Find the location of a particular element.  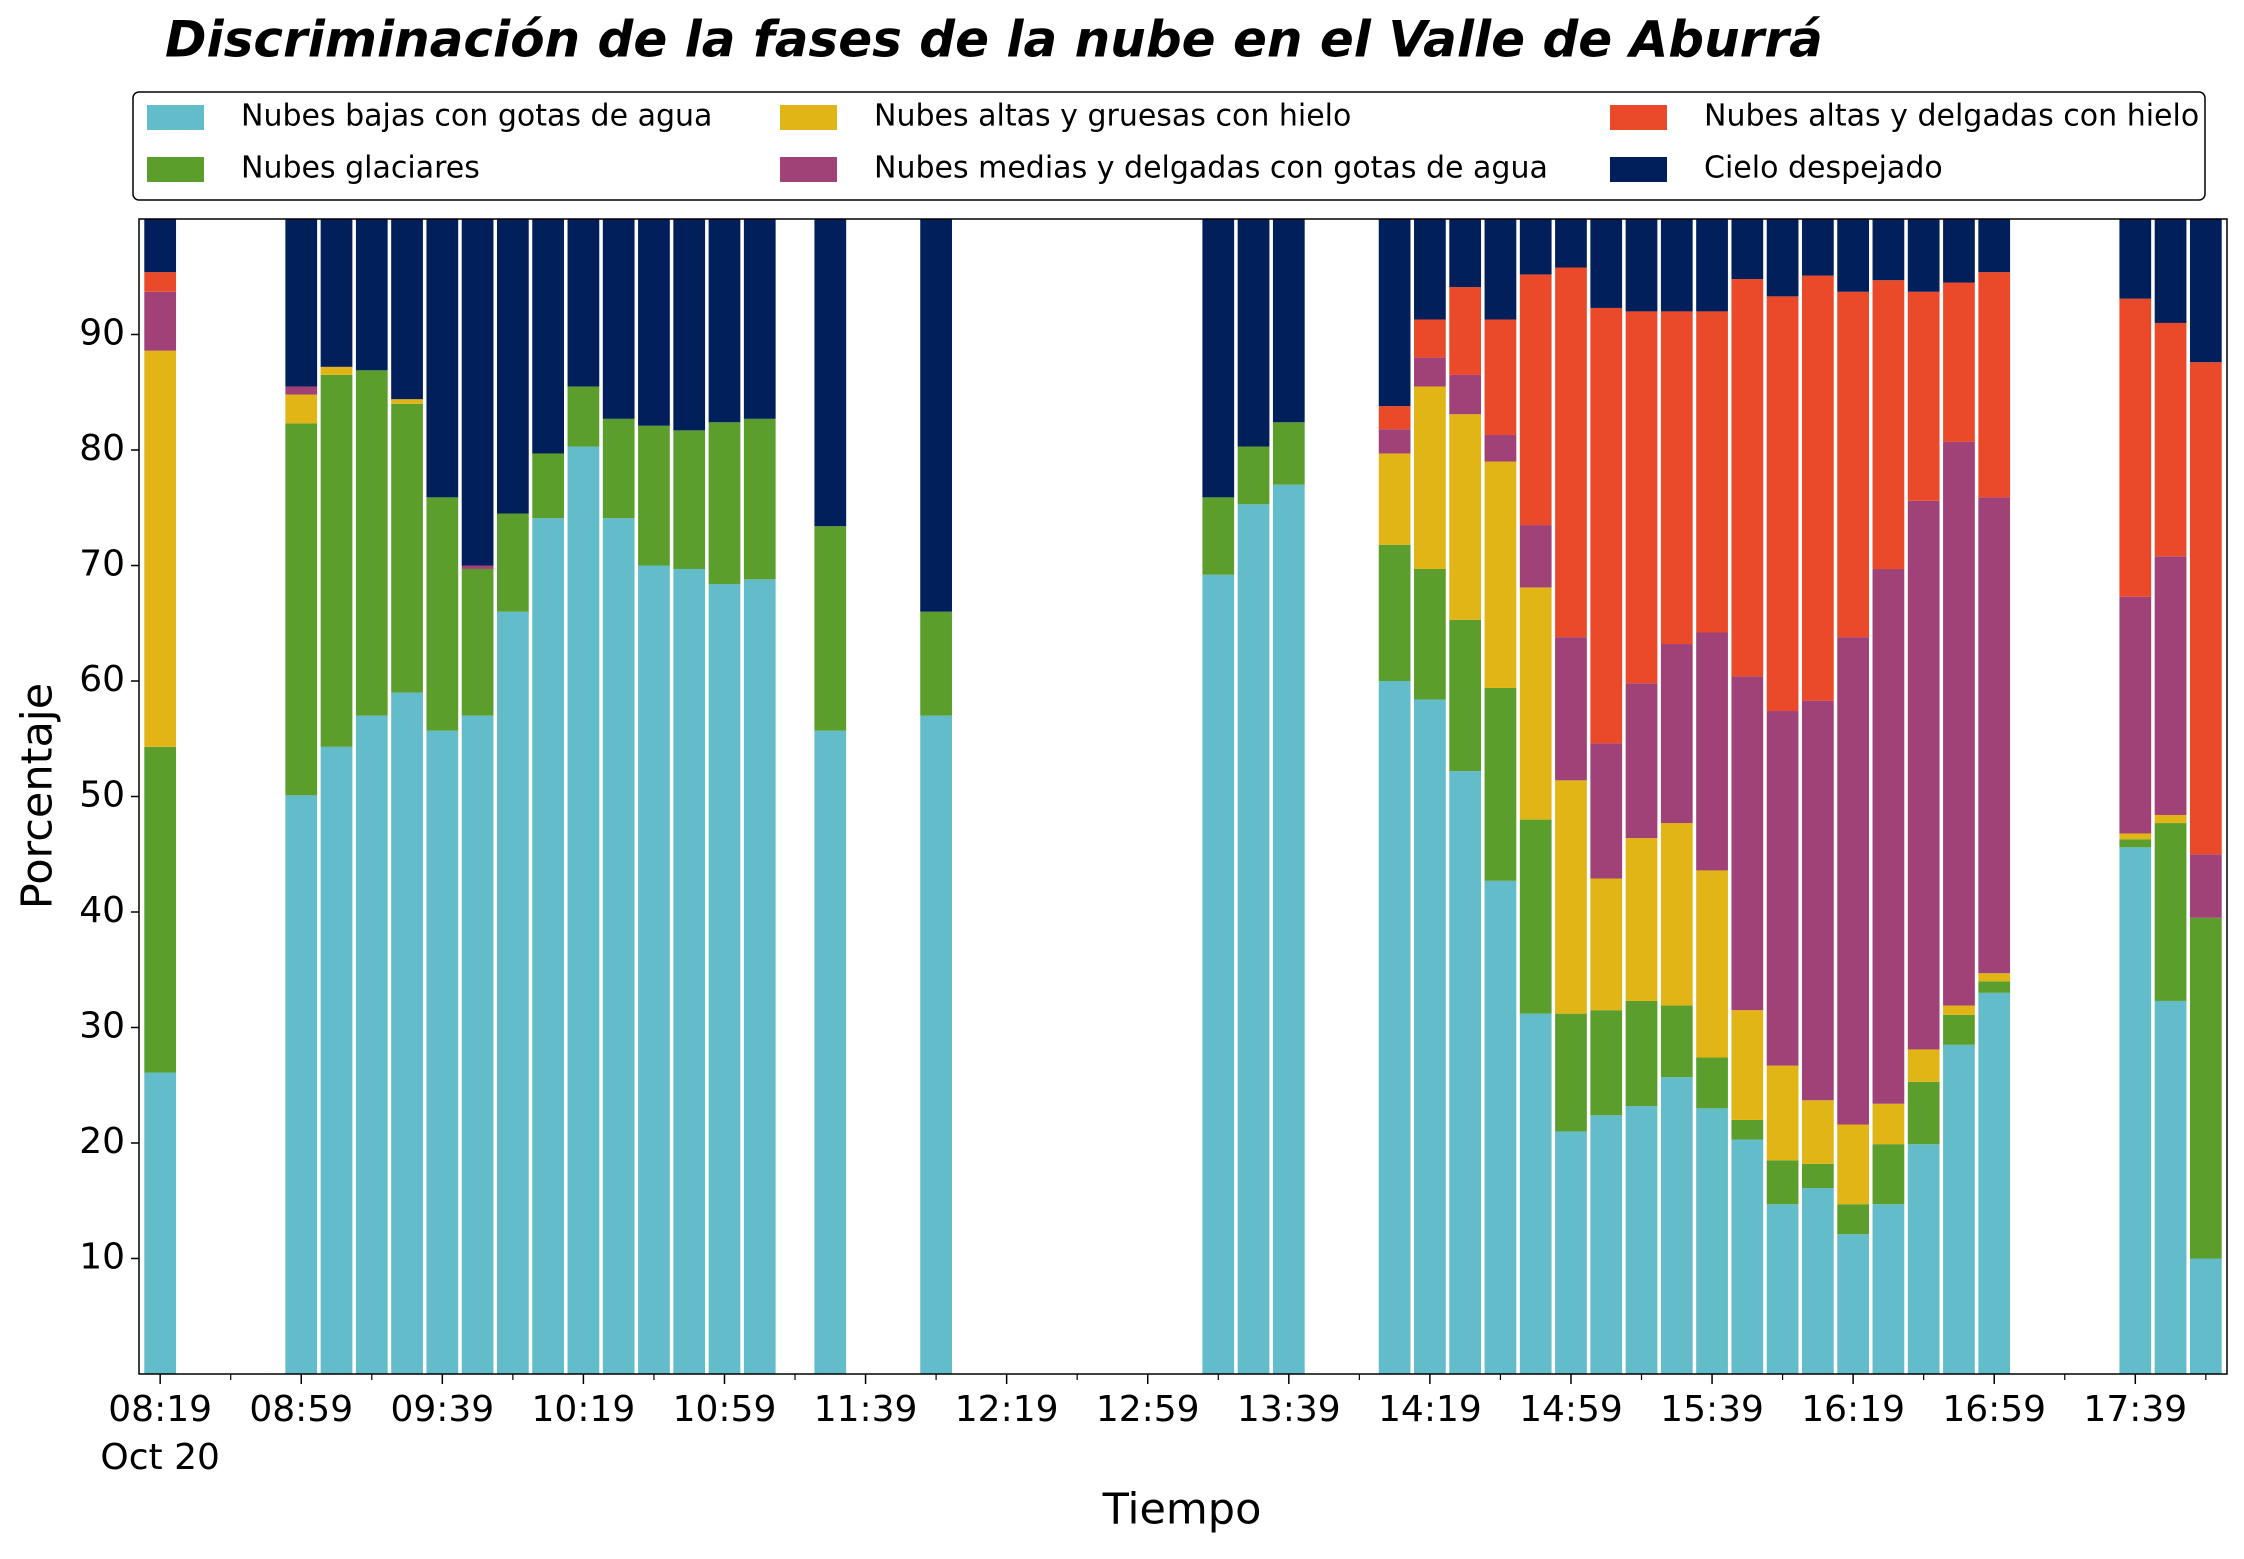

x-tick-label: 10:59 is located at coordinates (725, 1409).